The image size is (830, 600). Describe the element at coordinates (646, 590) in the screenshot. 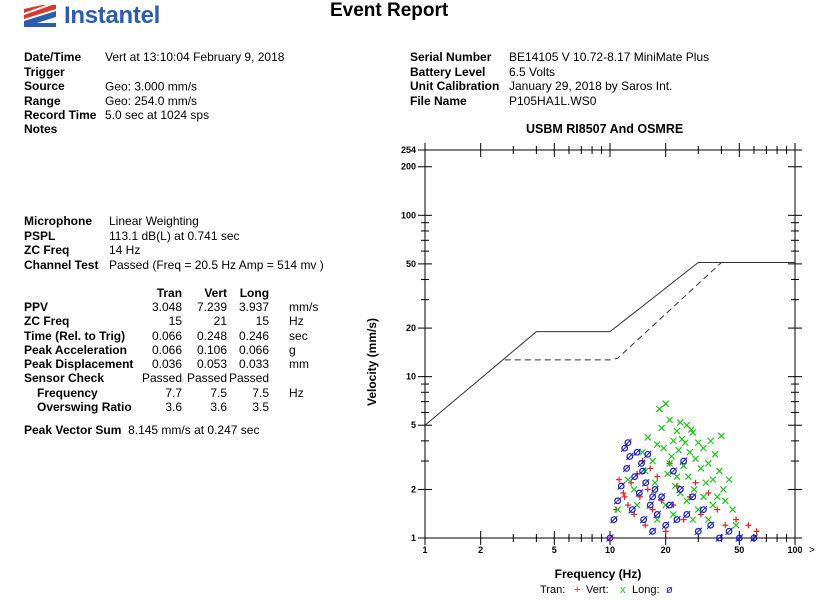

I see `legend-label-long: Long:` at that location.